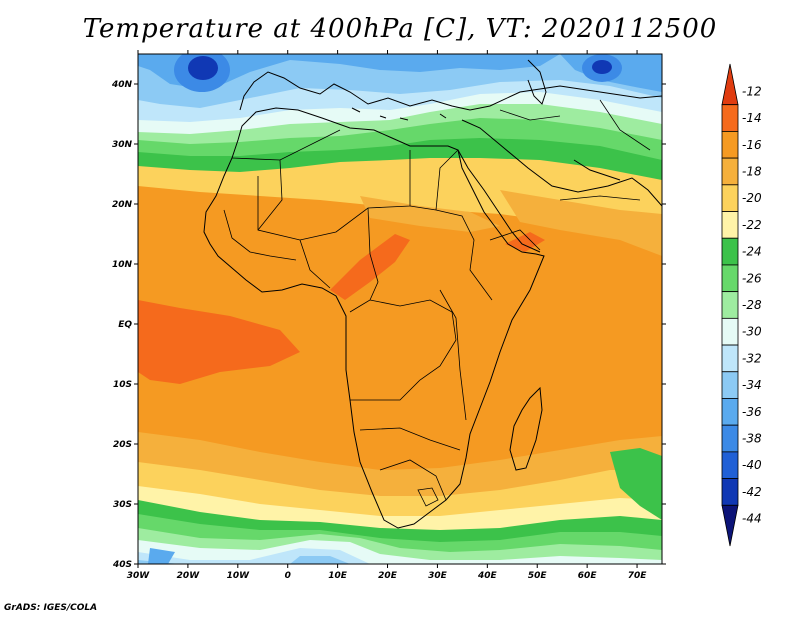  I want to click on lon-tick-label: 60E, so click(588, 576).